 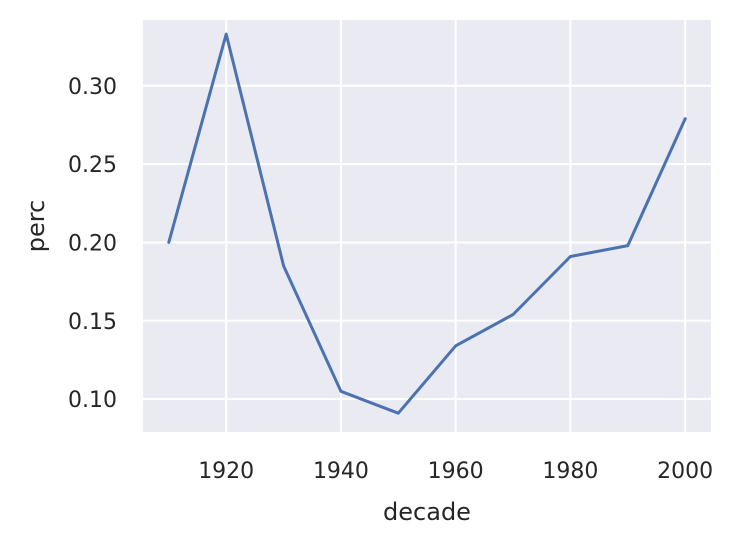 I want to click on y-tick-label: 0.30, so click(x=92, y=87).